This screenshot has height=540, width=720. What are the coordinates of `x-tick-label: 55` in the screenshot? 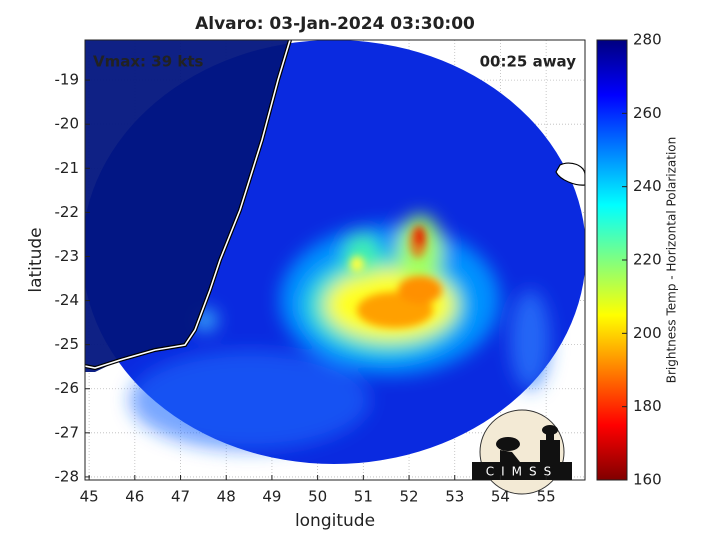 It's located at (546, 497).